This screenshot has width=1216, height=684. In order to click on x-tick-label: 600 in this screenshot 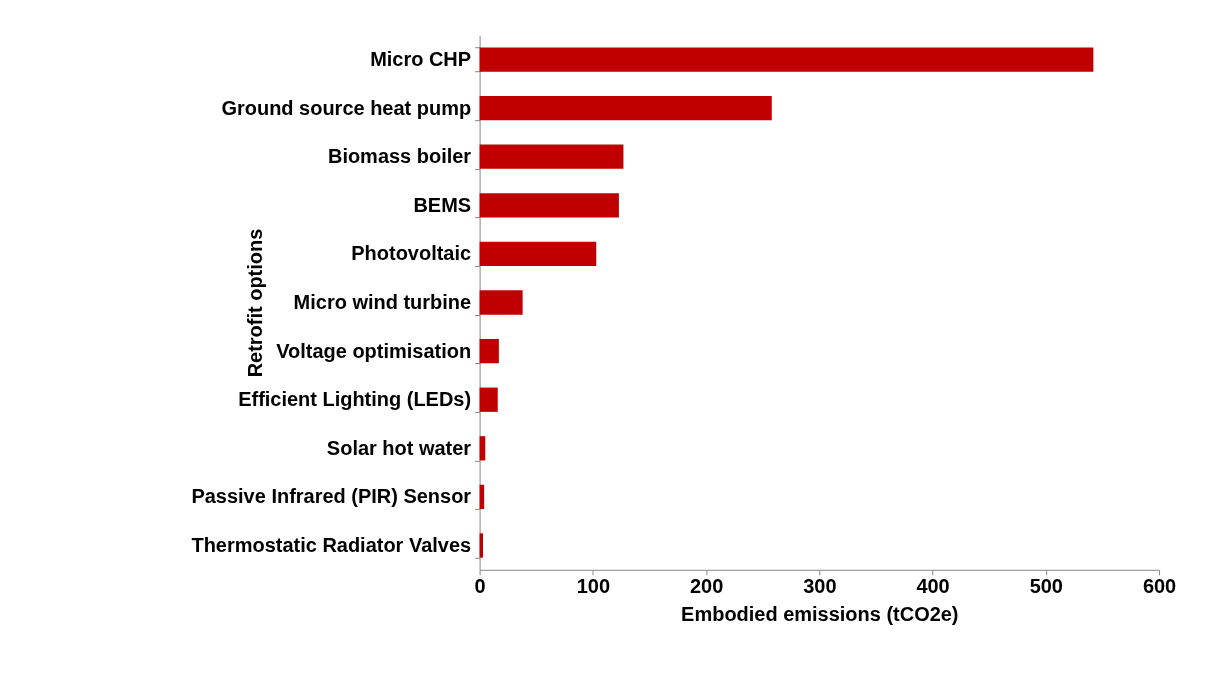, I will do `click(1159, 586)`.